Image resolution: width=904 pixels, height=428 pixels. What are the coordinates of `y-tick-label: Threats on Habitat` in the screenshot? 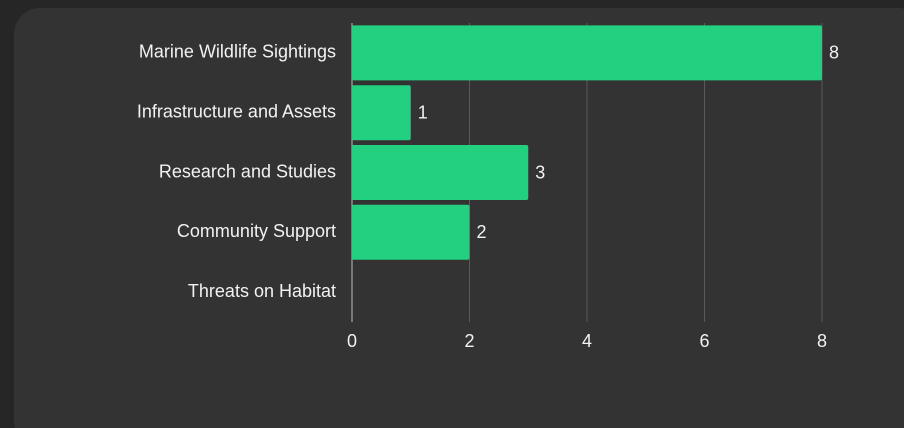 It's located at (262, 291).